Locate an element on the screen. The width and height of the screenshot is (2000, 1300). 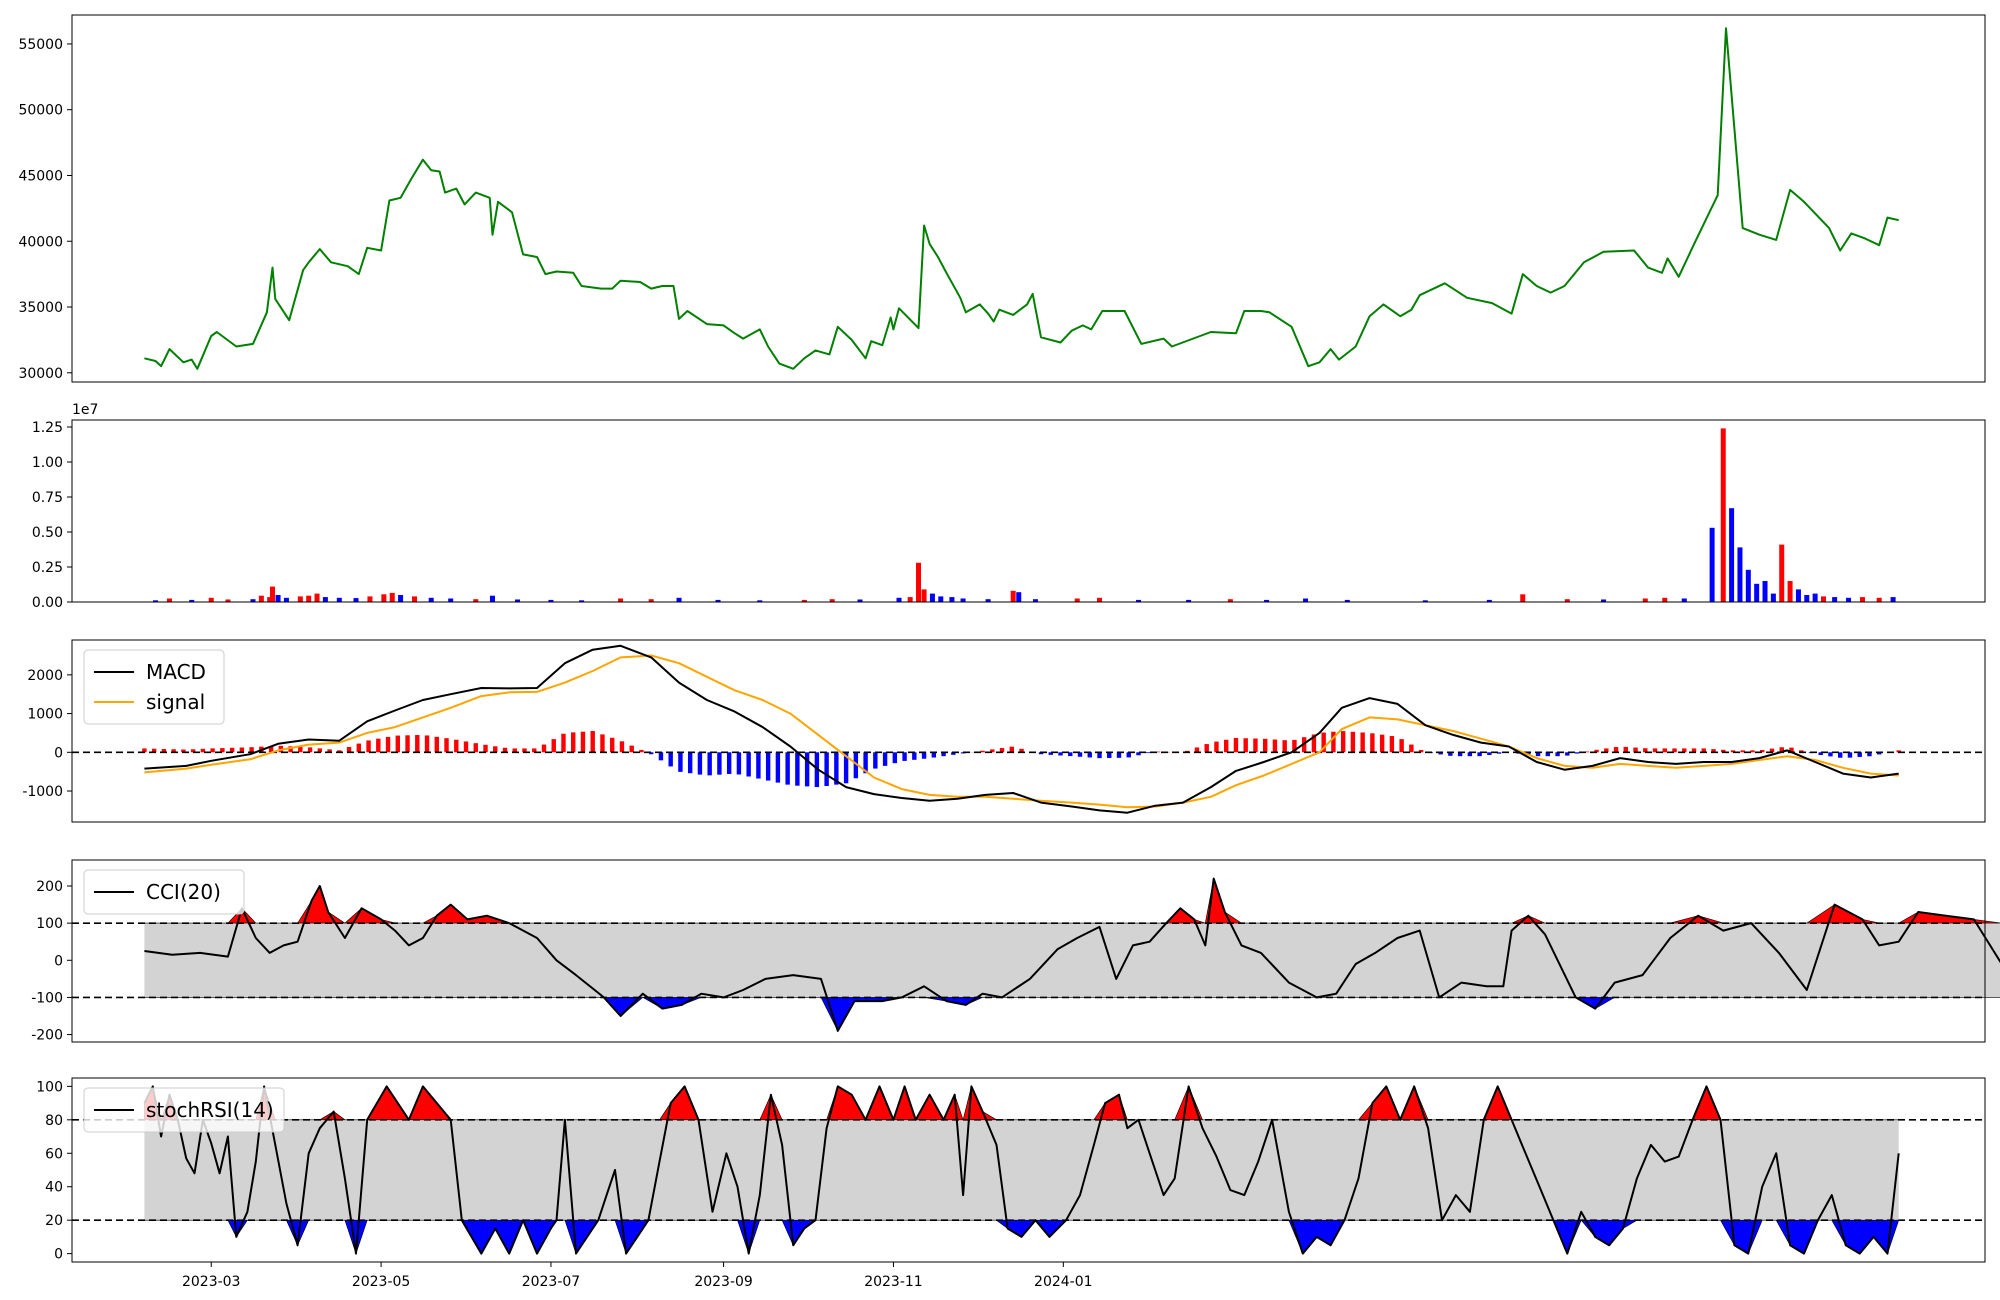
x-tick-label: 2024-01 is located at coordinates (1063, 1282).